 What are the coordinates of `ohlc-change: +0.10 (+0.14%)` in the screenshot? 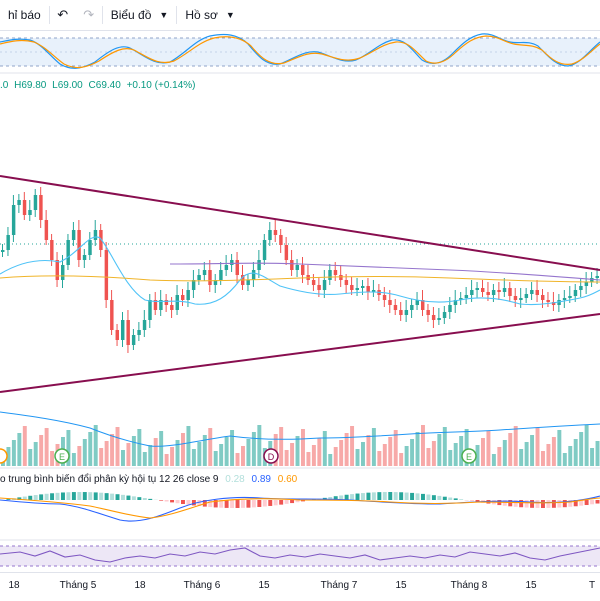 It's located at (161, 85).